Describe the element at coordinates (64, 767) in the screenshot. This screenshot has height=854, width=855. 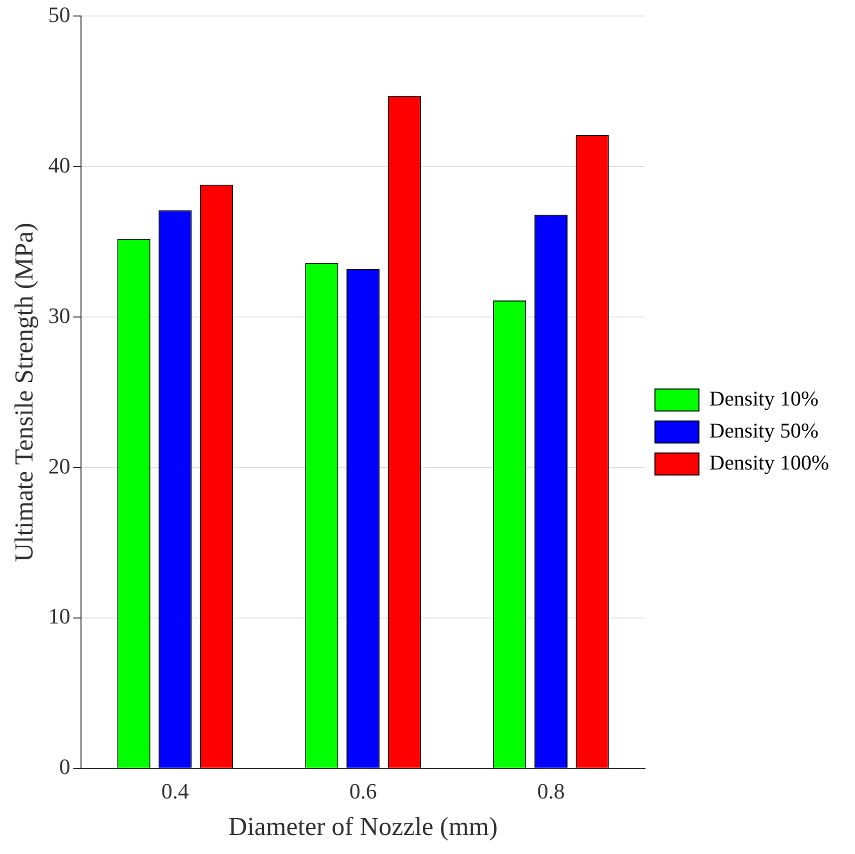
I see `y-tick-label: 0` at that location.